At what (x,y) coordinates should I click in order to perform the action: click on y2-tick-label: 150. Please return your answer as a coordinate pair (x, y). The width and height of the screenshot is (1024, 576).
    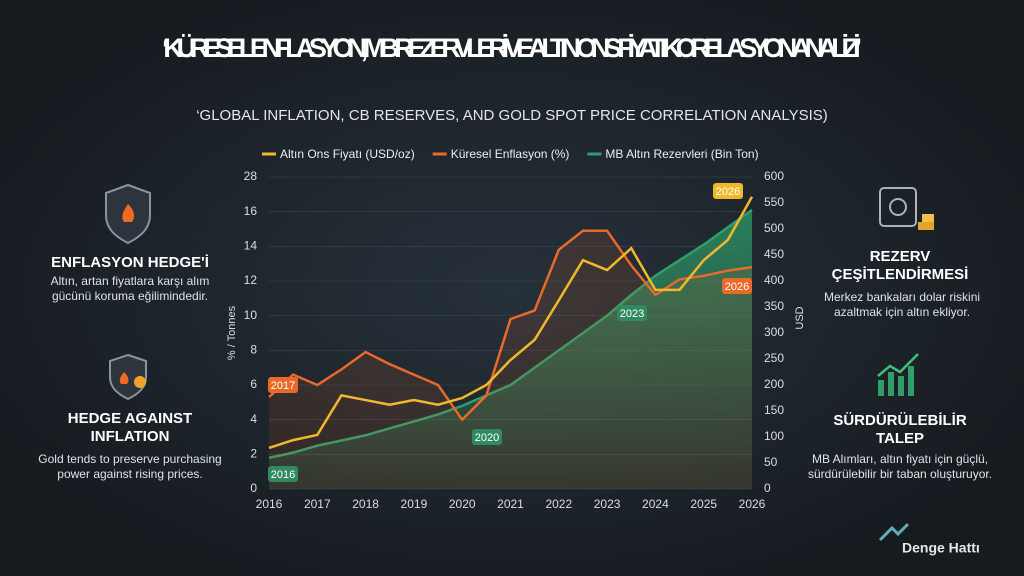
    Looking at the image, I should click on (774, 410).